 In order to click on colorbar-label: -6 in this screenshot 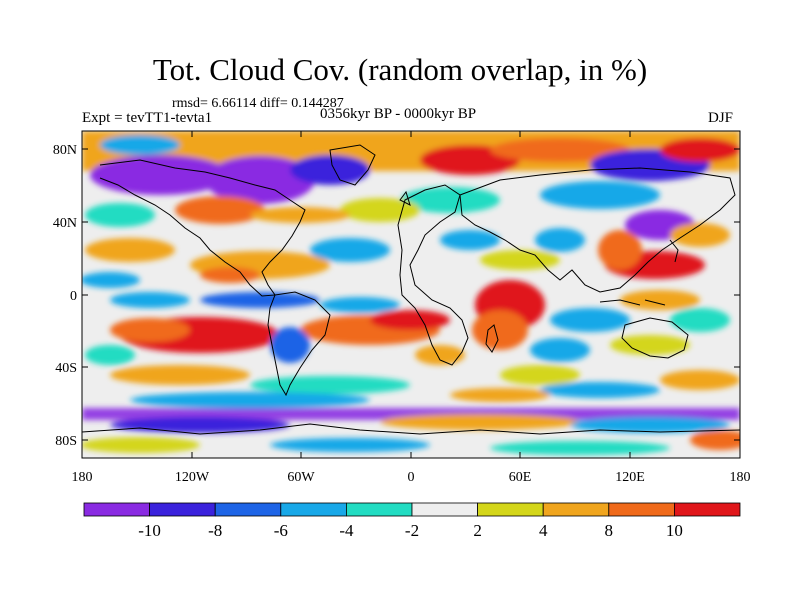, I will do `click(281, 530)`.